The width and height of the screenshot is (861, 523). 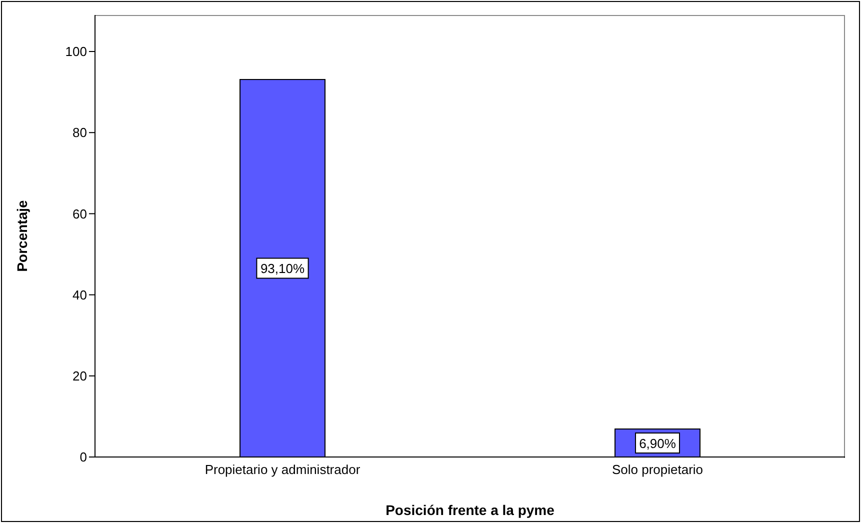 I want to click on y-tick-label: 40, so click(x=79, y=294).